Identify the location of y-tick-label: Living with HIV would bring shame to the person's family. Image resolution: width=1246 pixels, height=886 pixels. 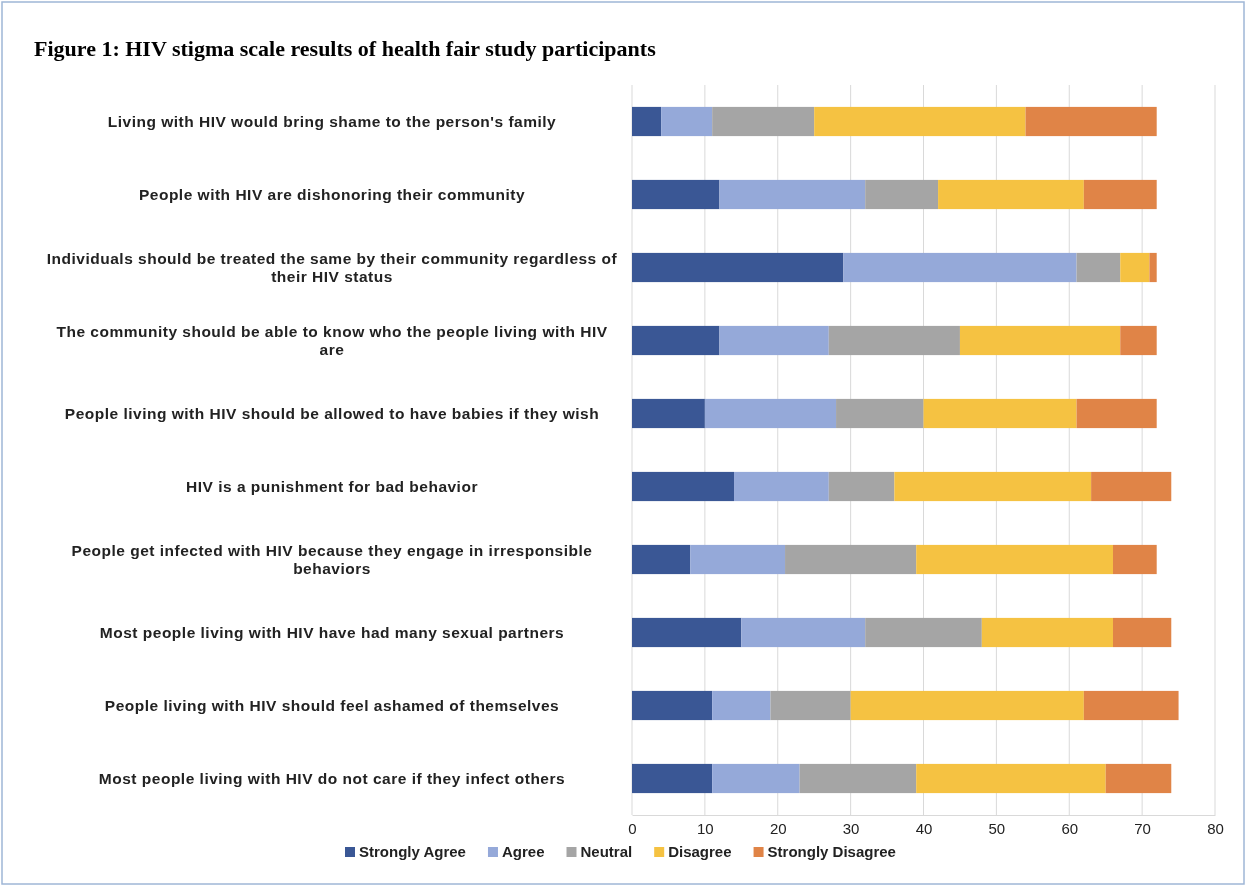
(332, 121).